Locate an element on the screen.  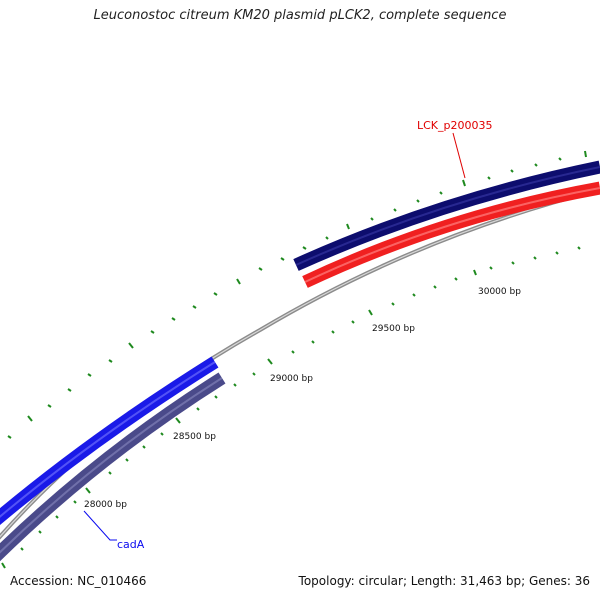
feature-track-slate is located at coordinates (113, 467).